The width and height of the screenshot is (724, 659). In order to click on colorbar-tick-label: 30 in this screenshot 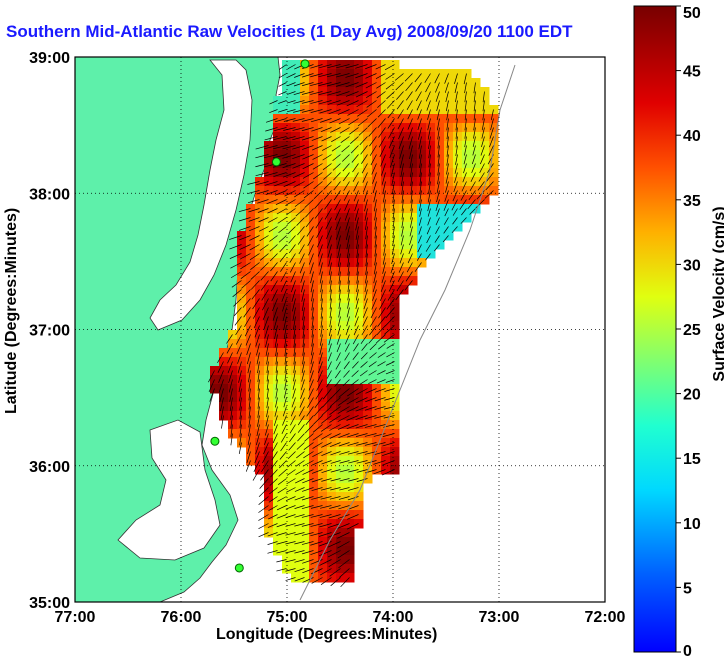, I will do `click(692, 265)`.